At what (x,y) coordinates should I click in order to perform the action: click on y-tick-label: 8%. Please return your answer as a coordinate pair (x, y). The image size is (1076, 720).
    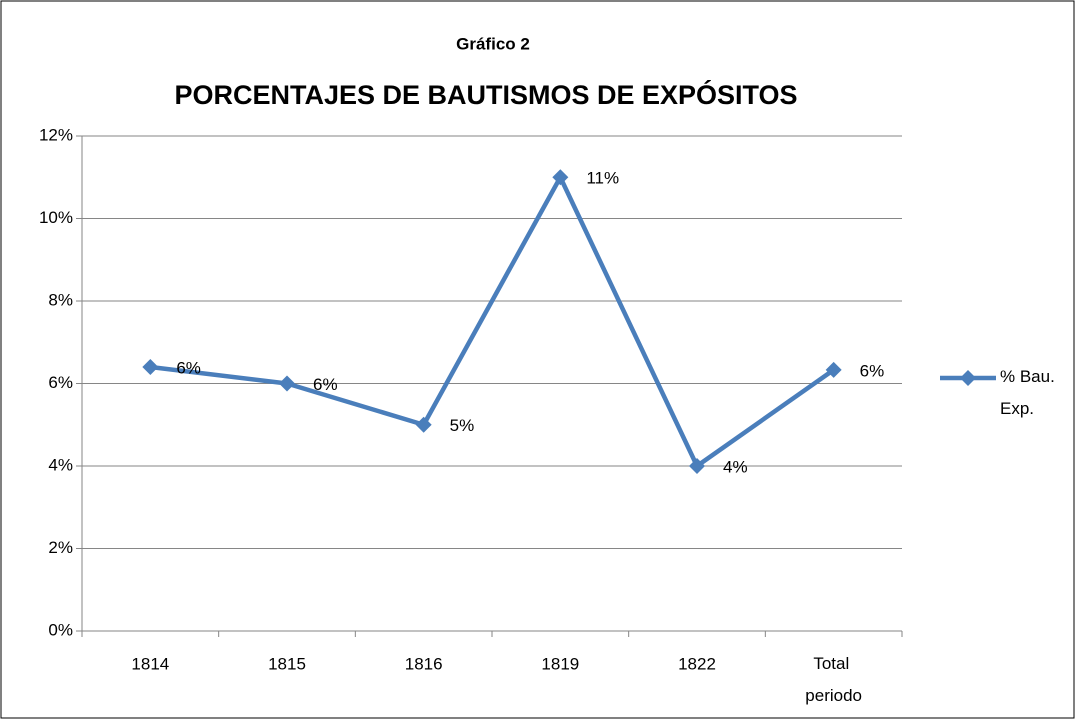
    Looking at the image, I should click on (60, 299).